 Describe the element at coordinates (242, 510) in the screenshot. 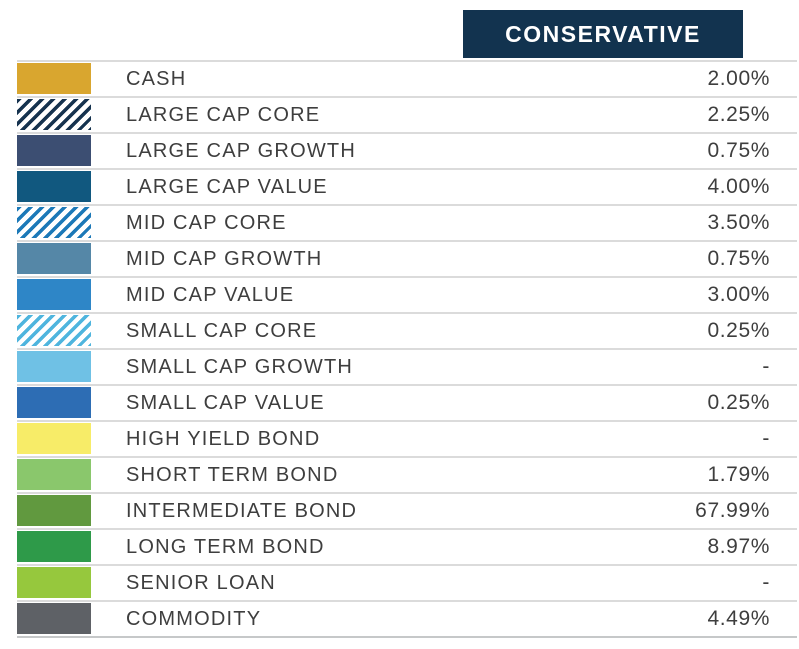

I see `asset-class-label: INTERMEDIATE BOND` at that location.